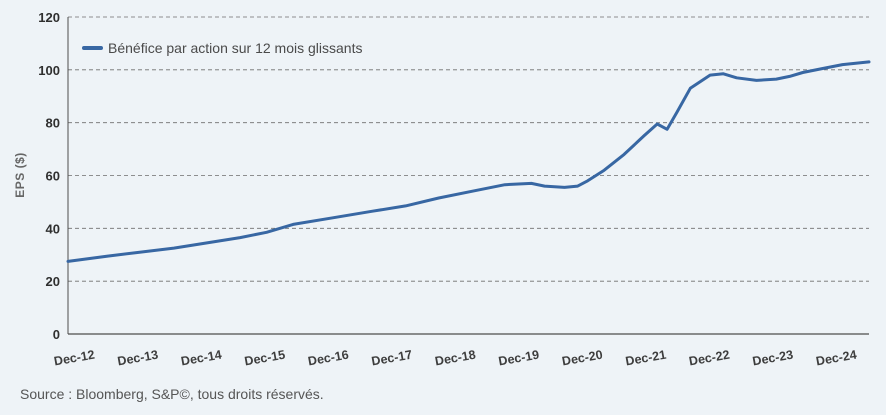 This screenshot has height=415, width=886. What do you see at coordinates (836, 358) in the screenshot?
I see `x-tick-label: Dec-24` at bounding box center [836, 358].